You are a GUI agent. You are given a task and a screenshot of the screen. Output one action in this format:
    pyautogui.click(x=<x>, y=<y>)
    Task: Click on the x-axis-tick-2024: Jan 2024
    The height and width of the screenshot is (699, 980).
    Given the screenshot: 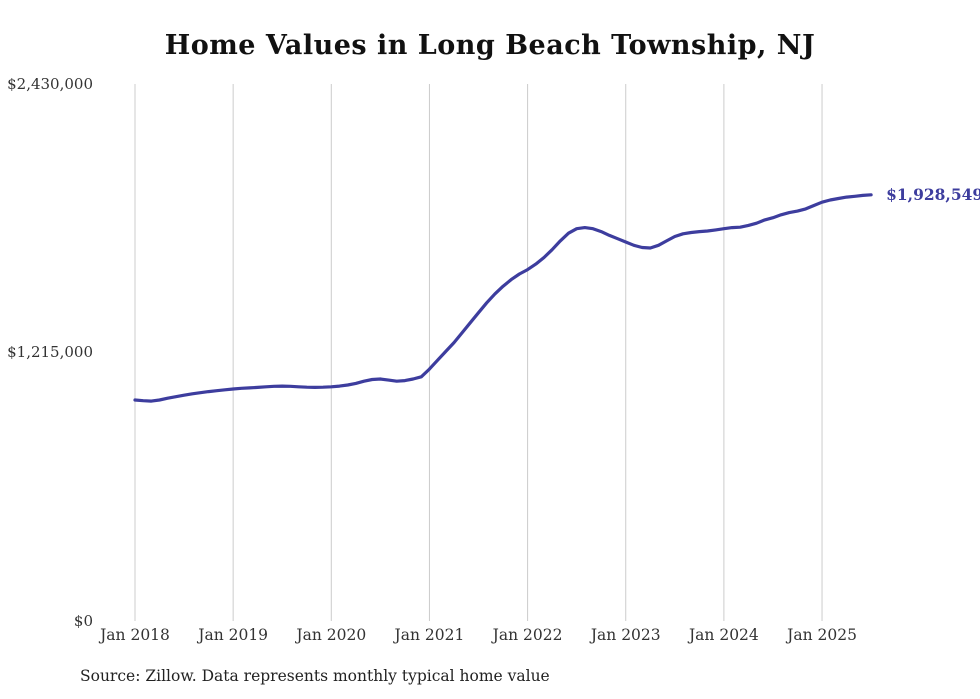 What is the action you would take?
    pyautogui.click(x=723, y=635)
    